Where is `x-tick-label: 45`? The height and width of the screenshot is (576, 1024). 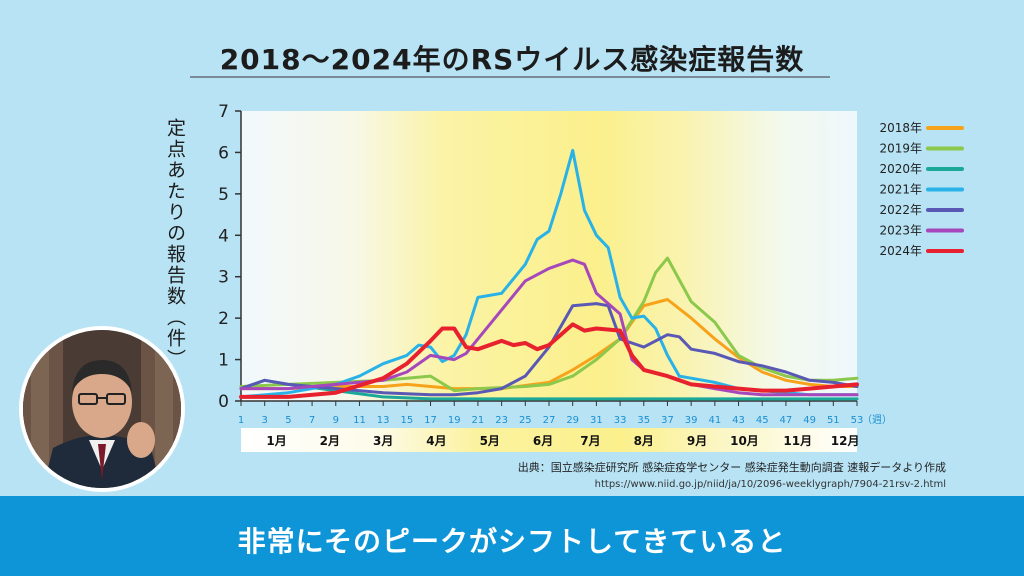 x-tick-label: 45 is located at coordinates (762, 420).